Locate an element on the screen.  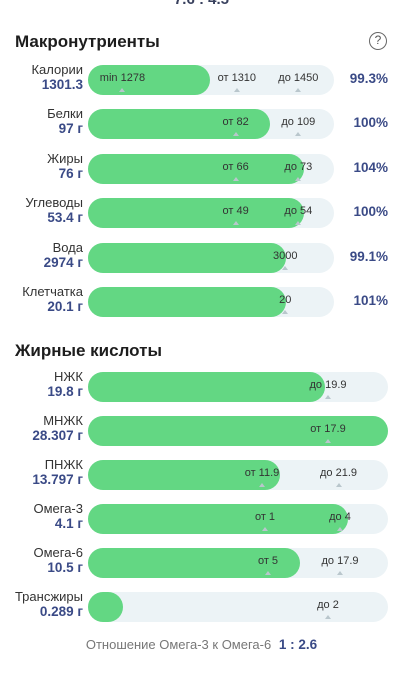
nutrient-label: Углеводы 53.4 г is located at coordinates (54, 210).